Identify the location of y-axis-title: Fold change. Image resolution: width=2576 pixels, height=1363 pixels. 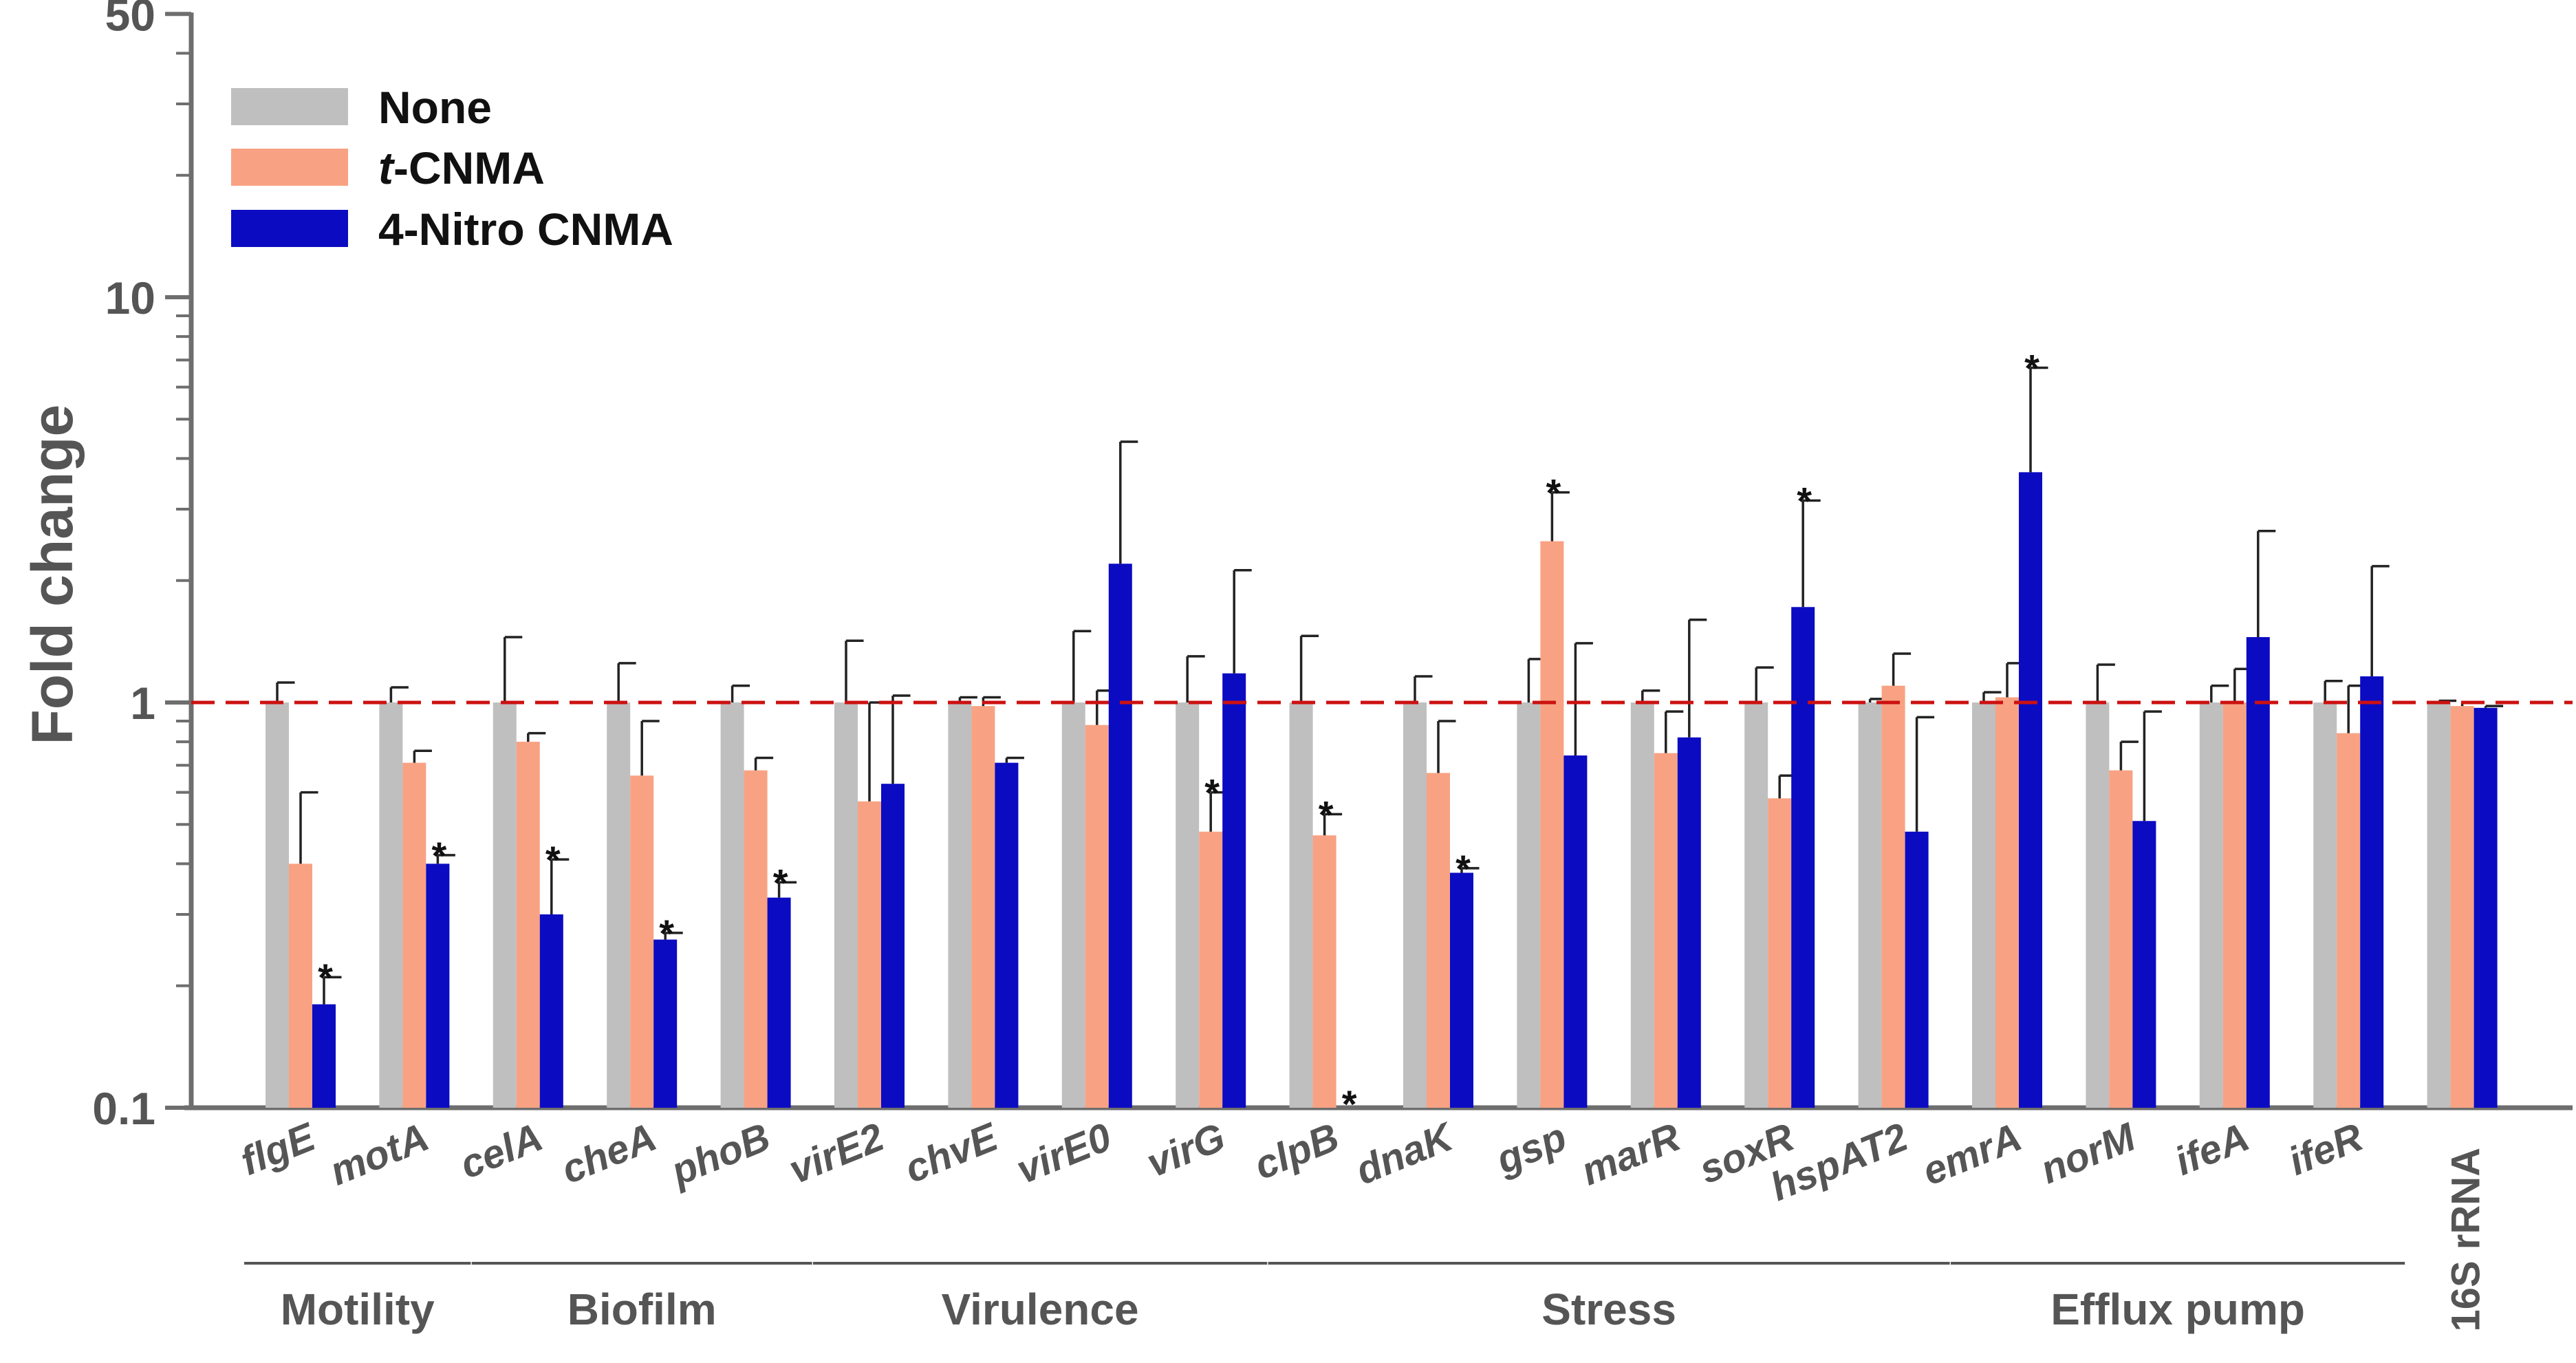
(52, 575).